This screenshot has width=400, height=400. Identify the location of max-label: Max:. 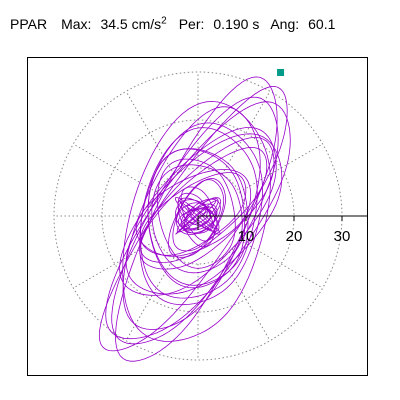
(76, 24).